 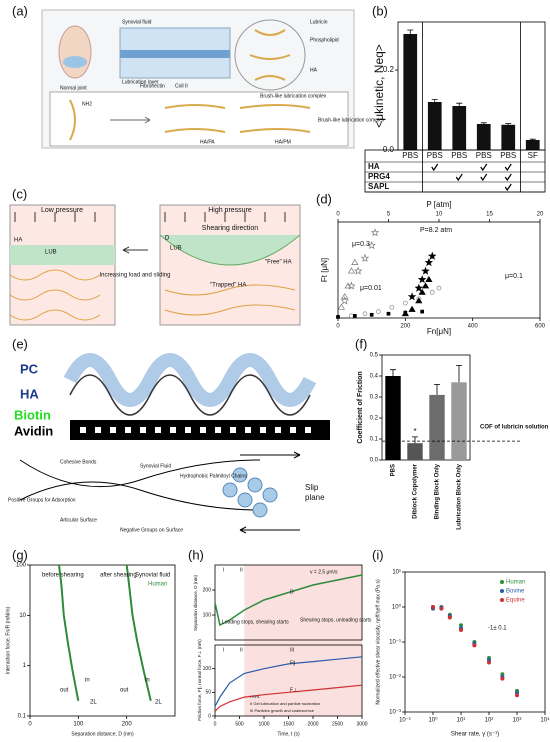 I want to click on x-tick-label: 0, so click(x=338, y=327).